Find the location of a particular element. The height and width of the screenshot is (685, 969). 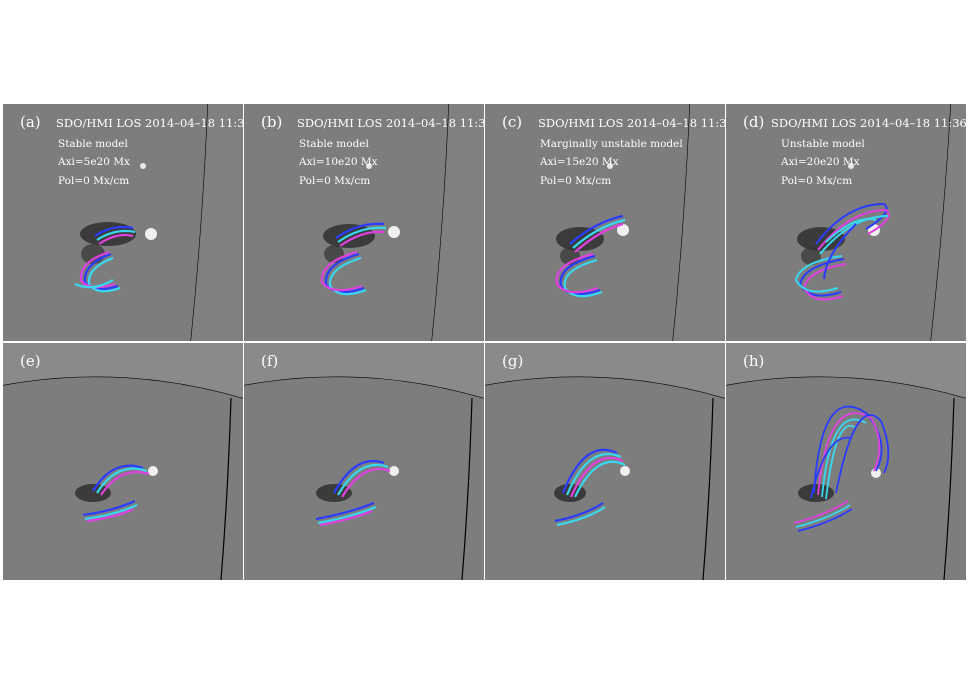

panel-label: (d) is located at coordinates (754, 122).